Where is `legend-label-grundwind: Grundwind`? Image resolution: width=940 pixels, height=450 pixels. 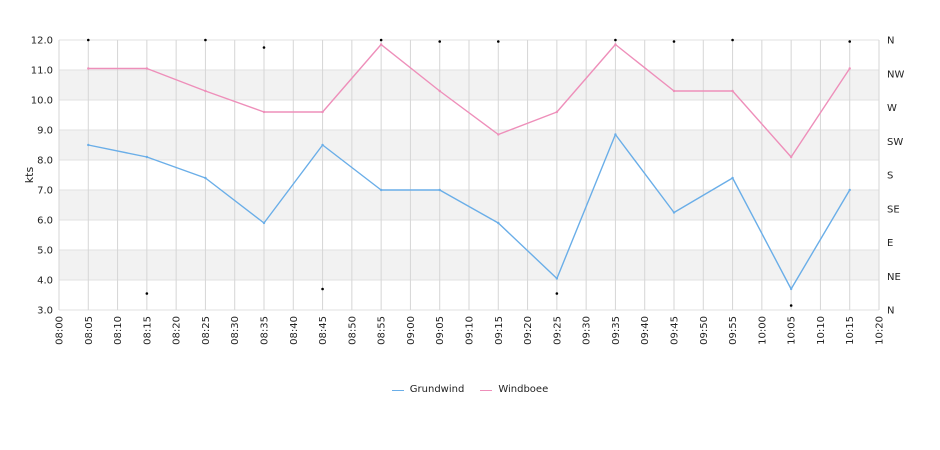
legend-label-grundwind: Grundwind is located at coordinates (437, 389).